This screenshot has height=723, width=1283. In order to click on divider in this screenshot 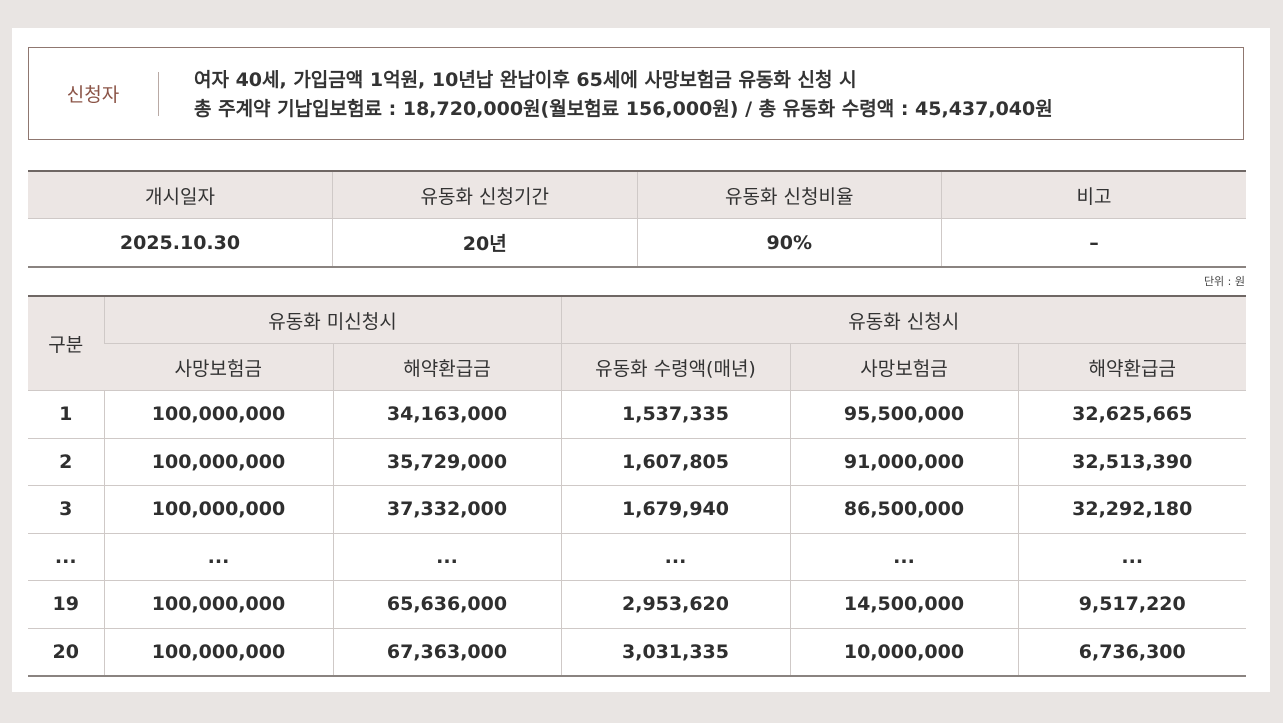, I will do `click(158, 94)`.